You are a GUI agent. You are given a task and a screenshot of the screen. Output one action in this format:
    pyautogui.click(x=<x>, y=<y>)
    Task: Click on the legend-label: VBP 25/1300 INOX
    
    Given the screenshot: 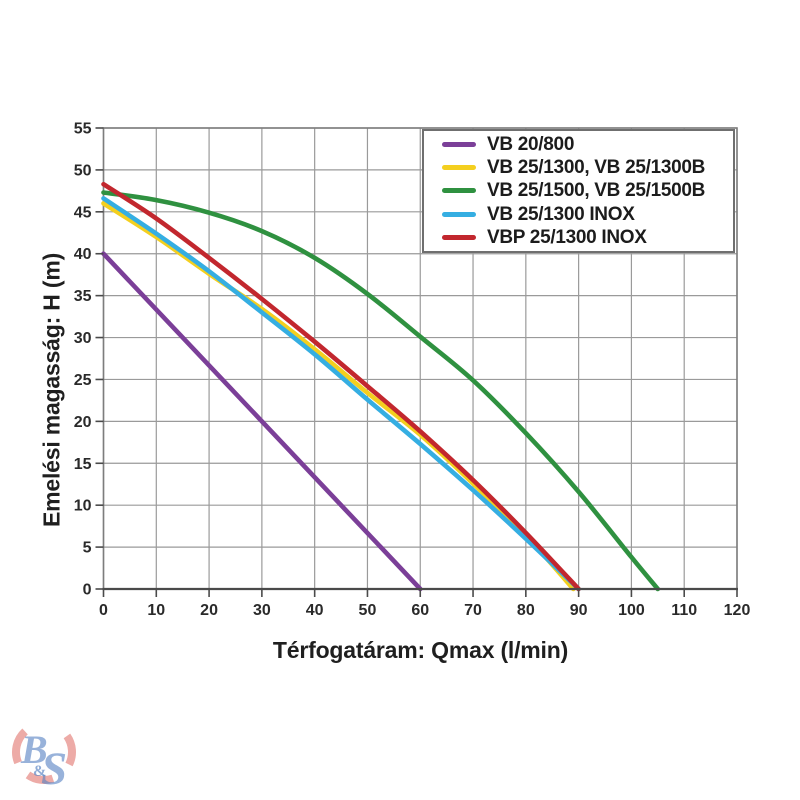 What is the action you would take?
    pyautogui.click(x=567, y=237)
    